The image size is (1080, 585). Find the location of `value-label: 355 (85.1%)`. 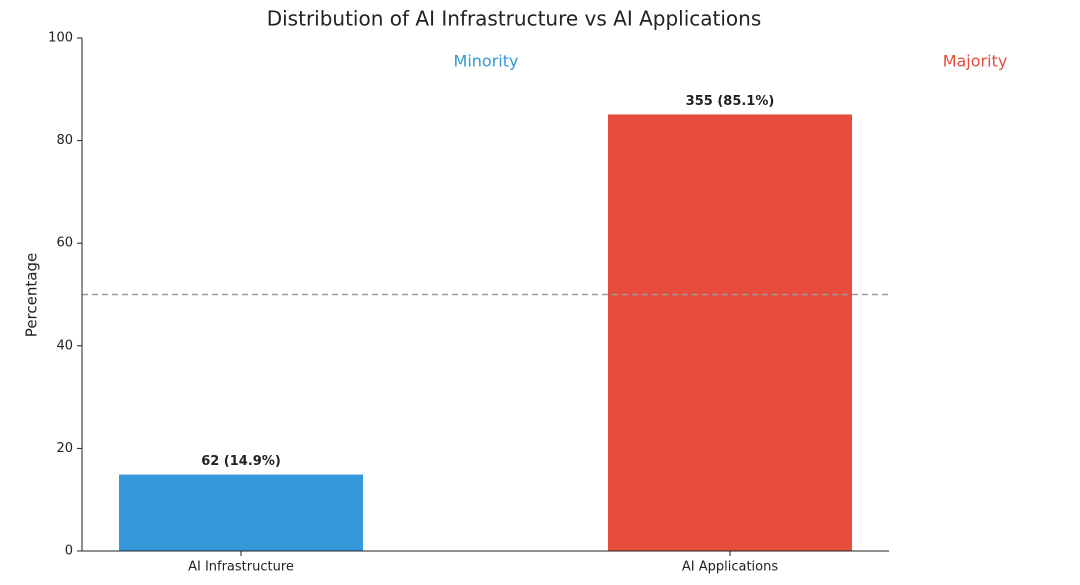

value-label: 355 (85.1%) is located at coordinates (730, 101).